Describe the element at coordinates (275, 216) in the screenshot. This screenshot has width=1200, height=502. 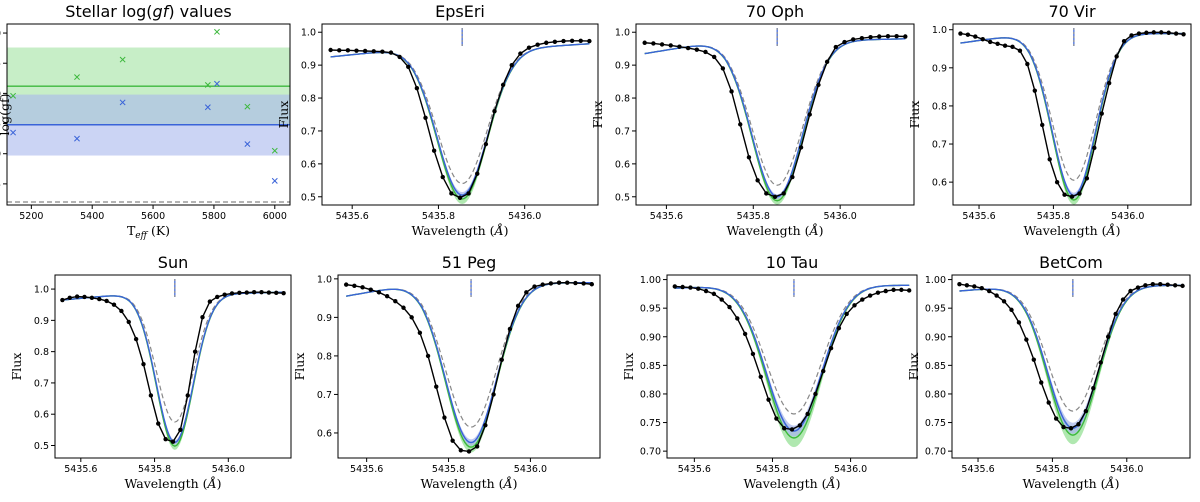
I see `x-tick-label: 6000` at that location.